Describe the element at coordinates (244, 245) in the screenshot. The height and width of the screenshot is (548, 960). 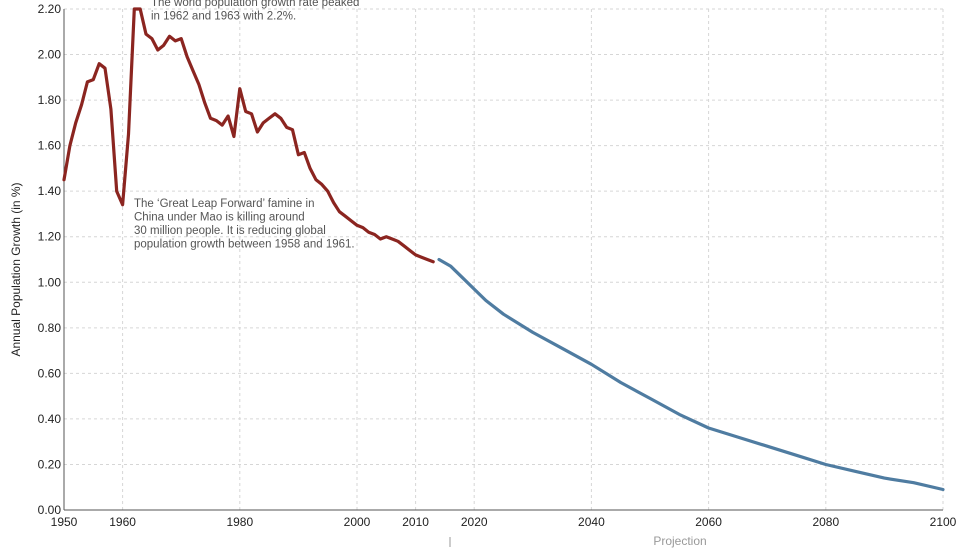
I see `annotation-line: population growth between 1958 and 1961.` at that location.